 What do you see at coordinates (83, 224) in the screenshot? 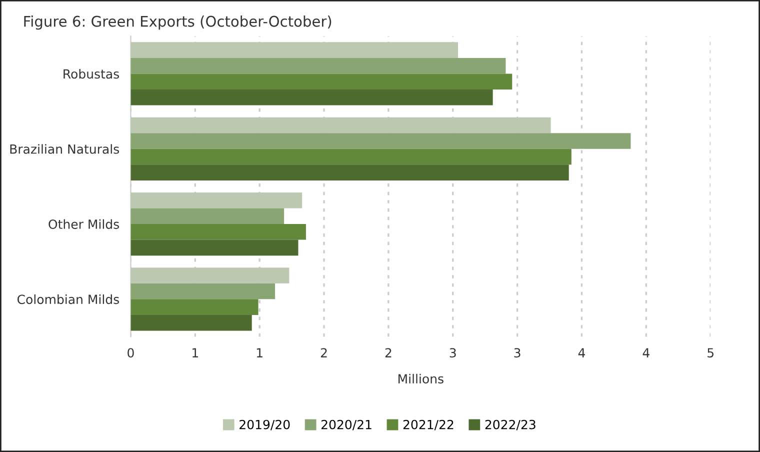
I see `y-tick-label: Other Milds` at bounding box center [83, 224].